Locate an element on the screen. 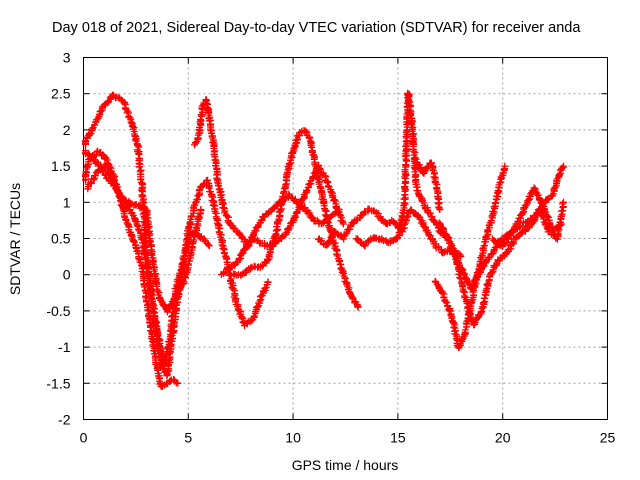  y-tick-label: -2 is located at coordinates (64, 420).